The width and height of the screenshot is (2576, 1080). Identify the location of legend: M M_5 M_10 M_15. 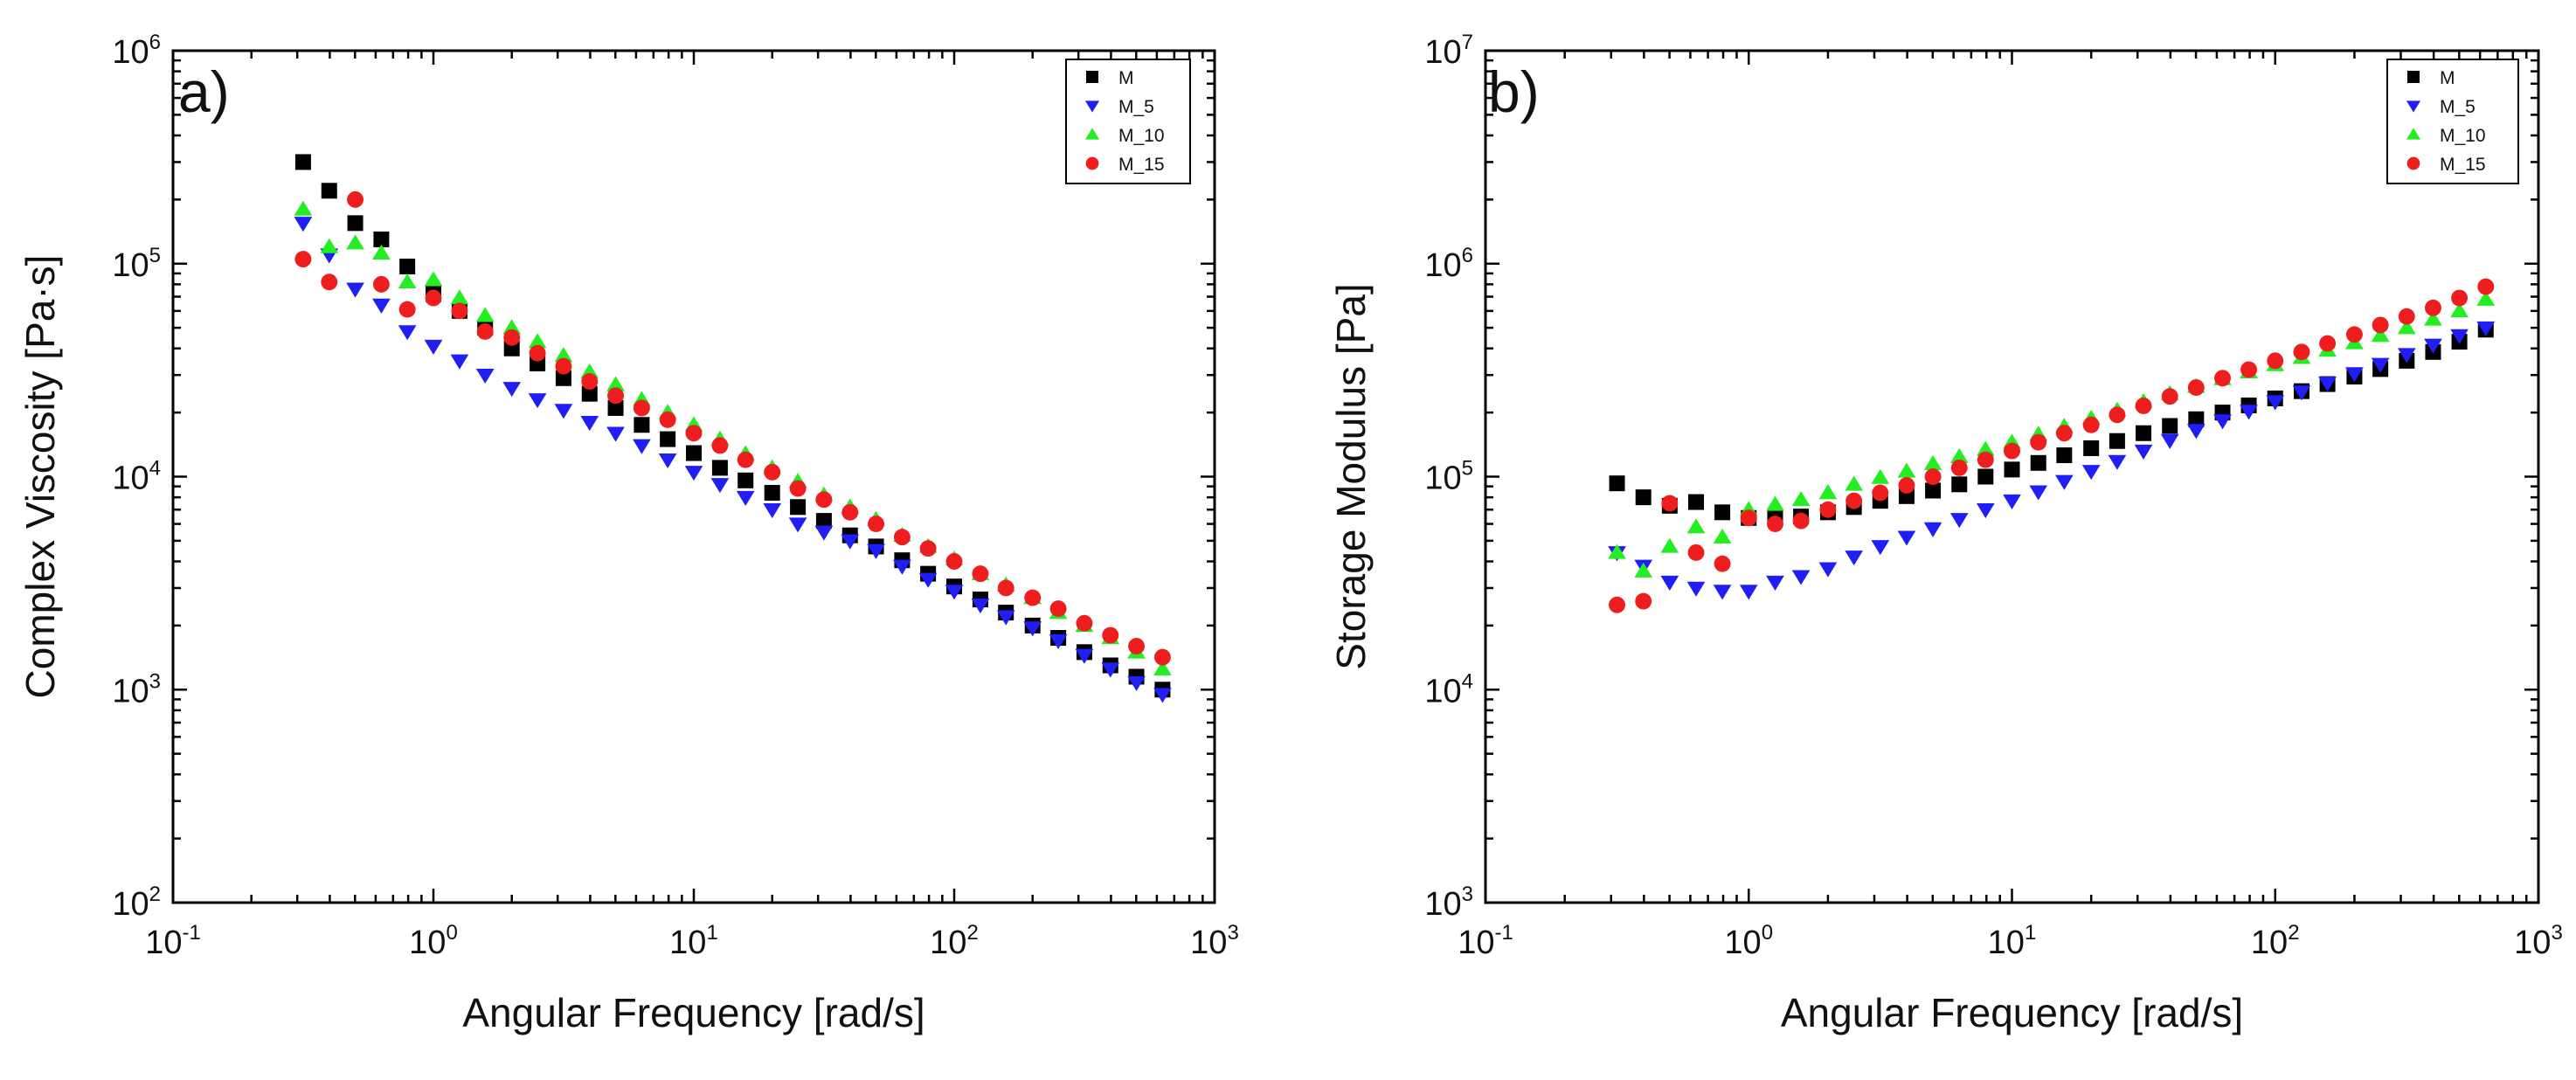
(1128, 121).